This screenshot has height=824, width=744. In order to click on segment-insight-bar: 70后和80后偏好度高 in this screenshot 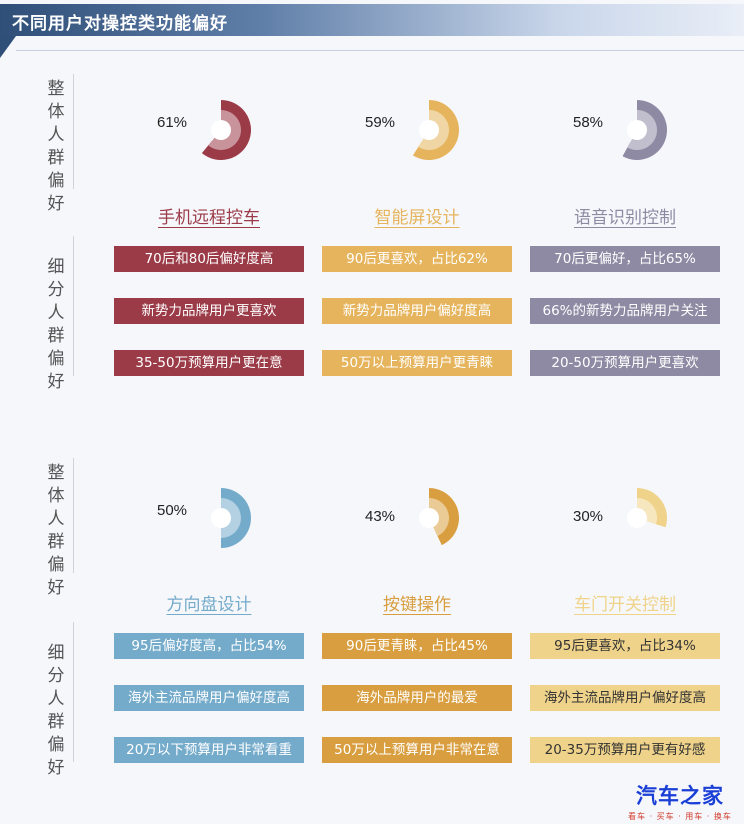, I will do `click(209, 259)`.